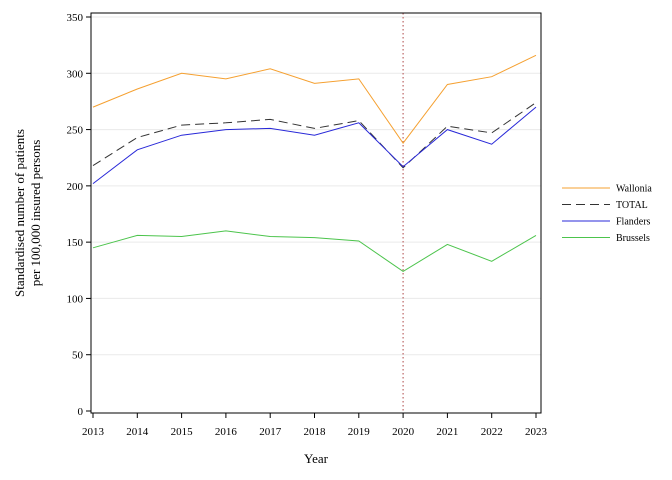 This screenshot has width=672, height=480. Describe the element at coordinates (75, 243) in the screenshot. I see `y-tick-label-150: 150` at that location.